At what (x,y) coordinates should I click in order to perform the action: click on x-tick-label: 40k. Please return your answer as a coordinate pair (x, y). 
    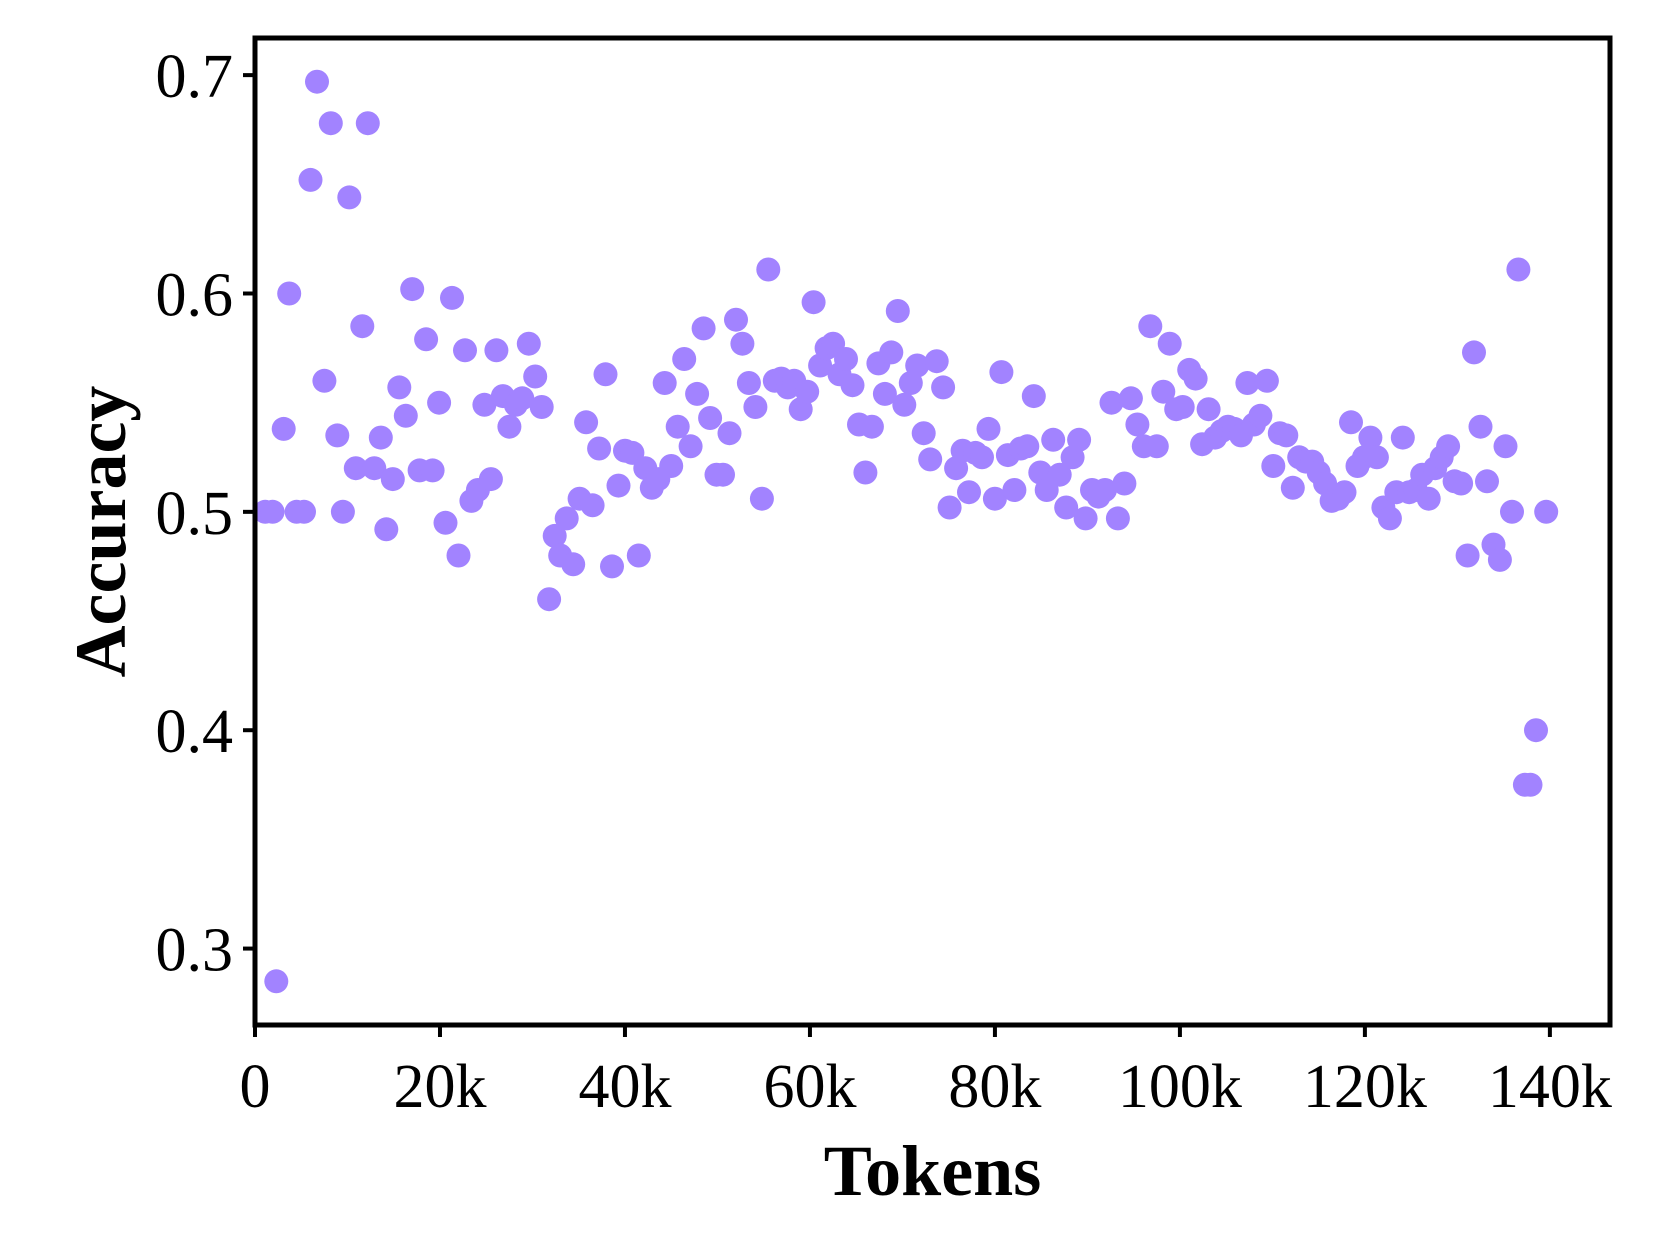
    Looking at the image, I should click on (624, 1087).